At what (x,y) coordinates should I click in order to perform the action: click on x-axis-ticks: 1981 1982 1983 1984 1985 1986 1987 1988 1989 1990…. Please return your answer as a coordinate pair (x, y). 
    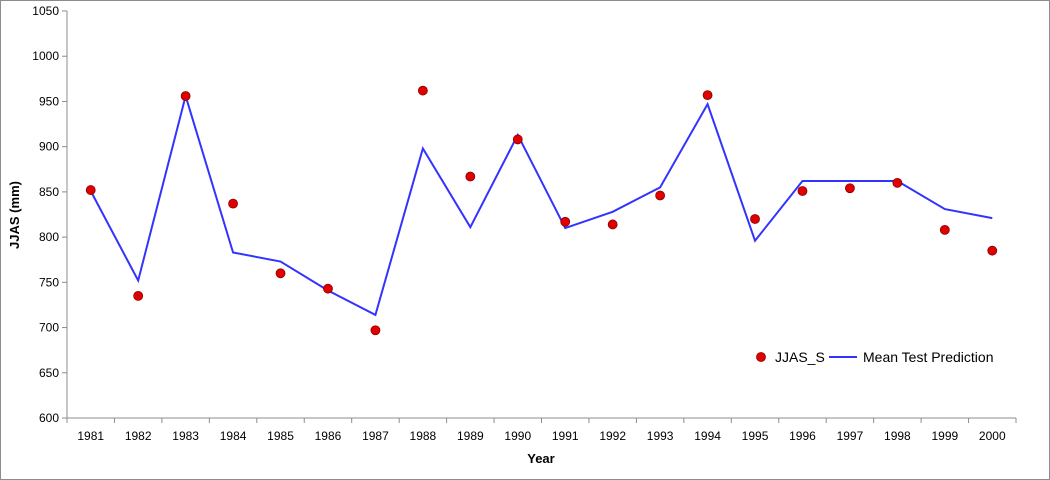
    Looking at the image, I should click on (541, 430).